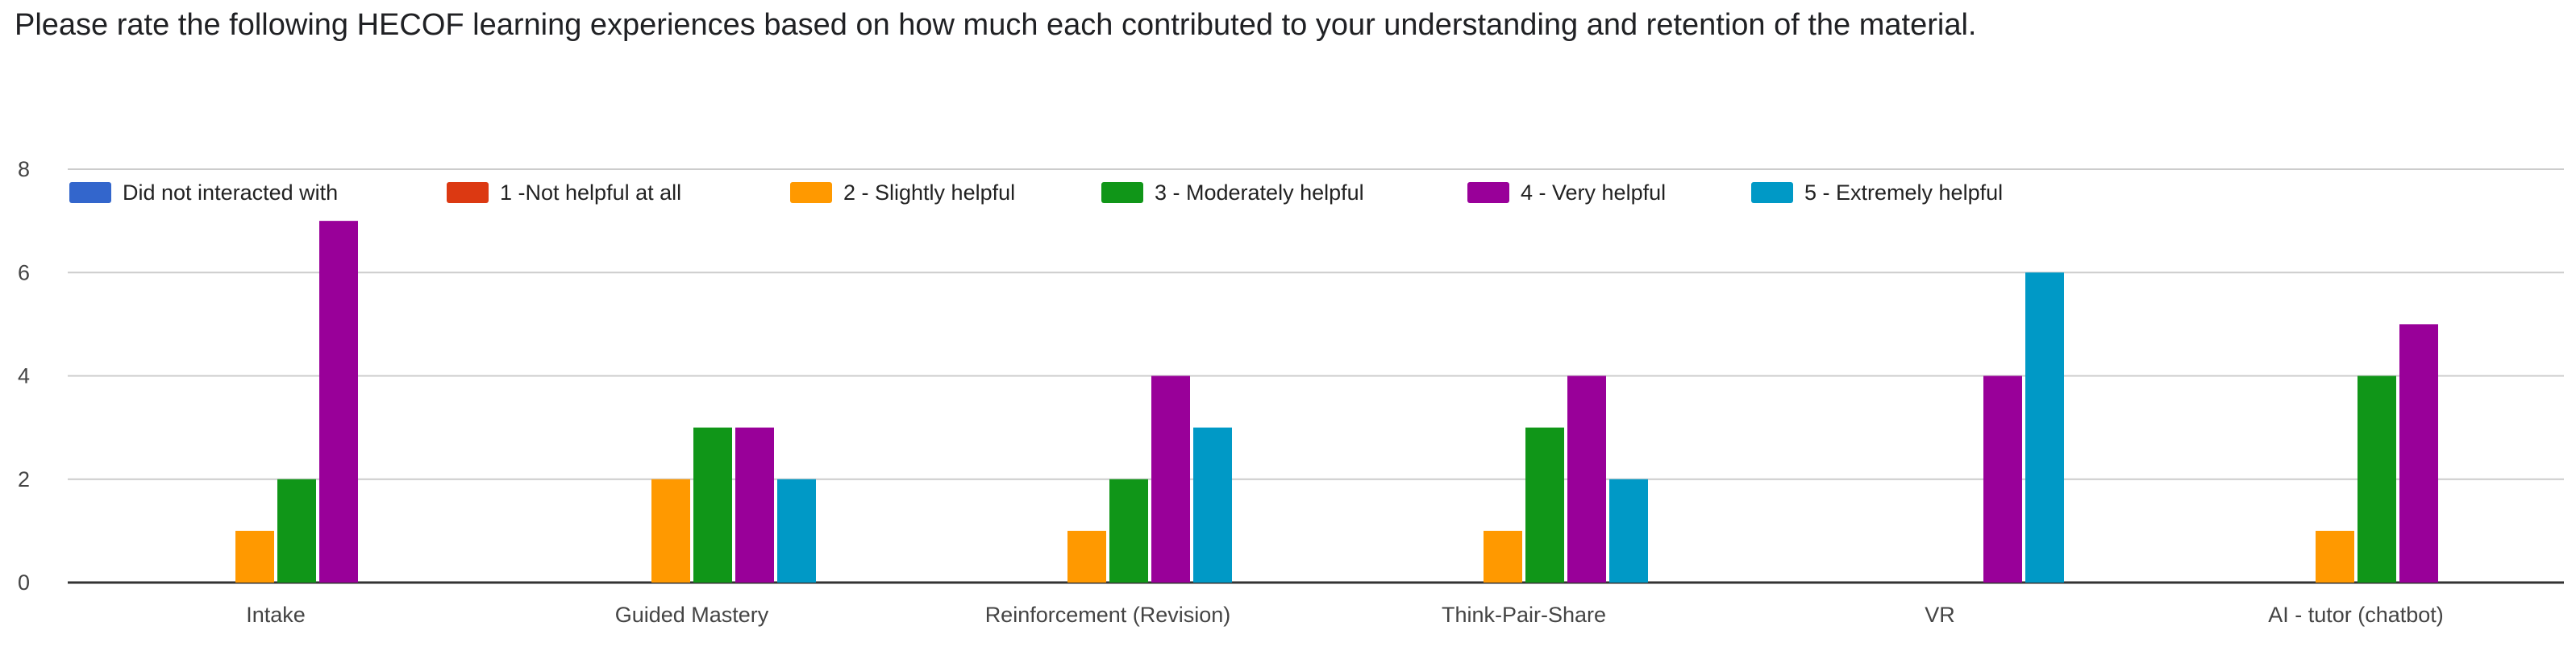  I want to click on legend-label: Did not interacted with, so click(231, 192).